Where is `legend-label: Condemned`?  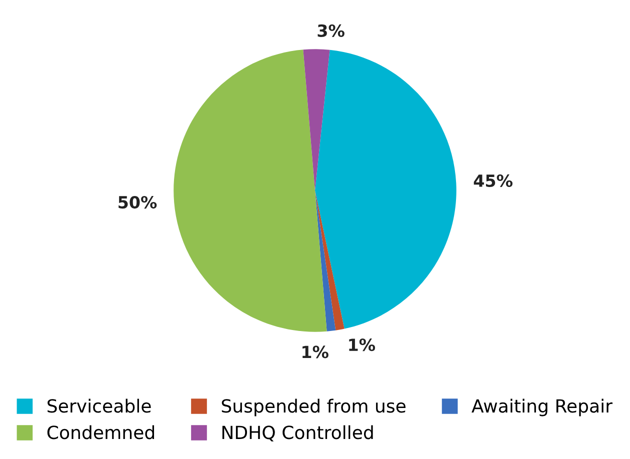 legend-label: Condemned is located at coordinates (100, 432).